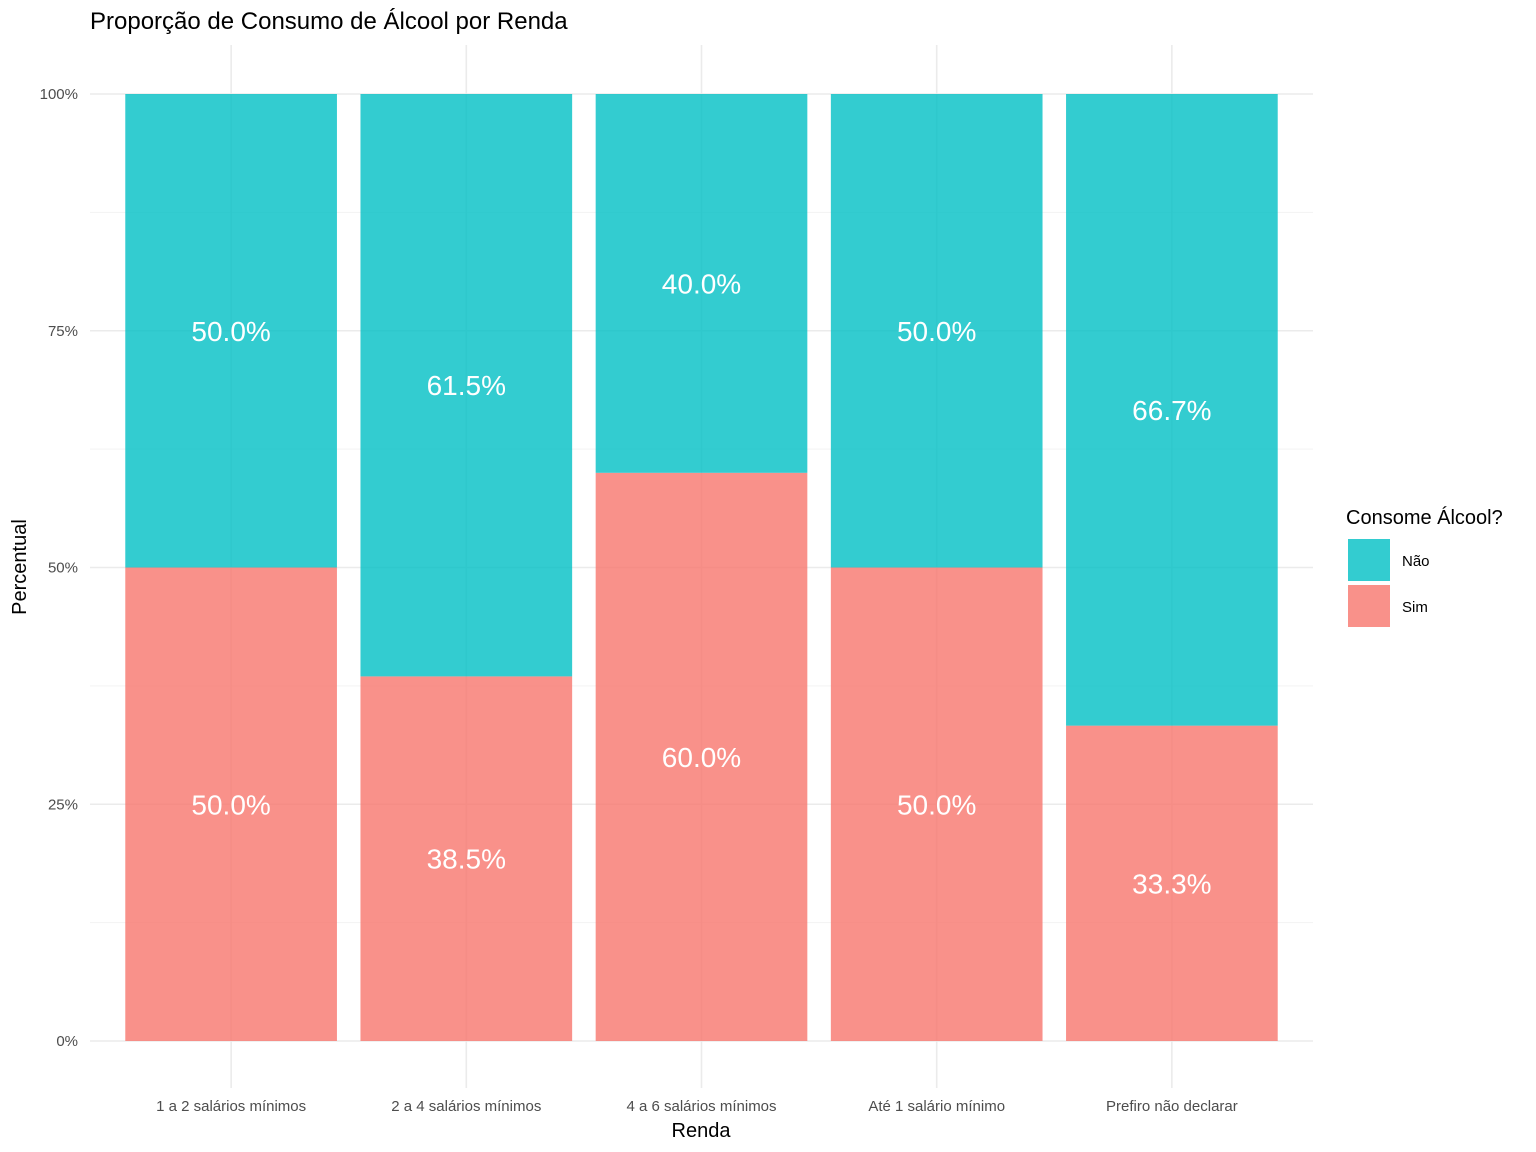  I want to click on legend-key-sim, so click(1369, 606).